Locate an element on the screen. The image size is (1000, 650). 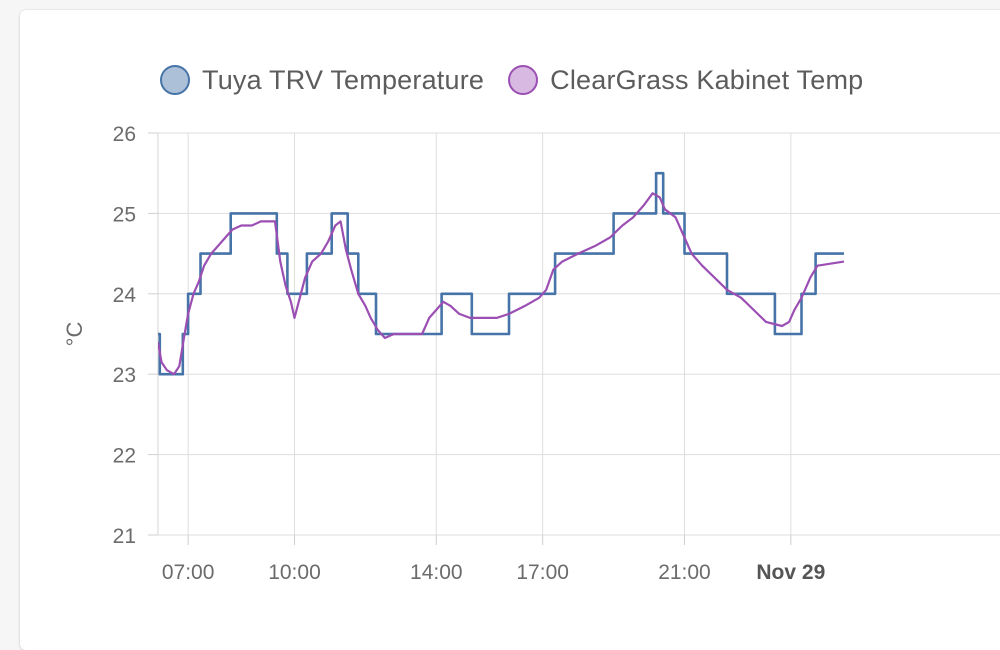
x-tick-label-5: Nov 29 is located at coordinates (790, 572).